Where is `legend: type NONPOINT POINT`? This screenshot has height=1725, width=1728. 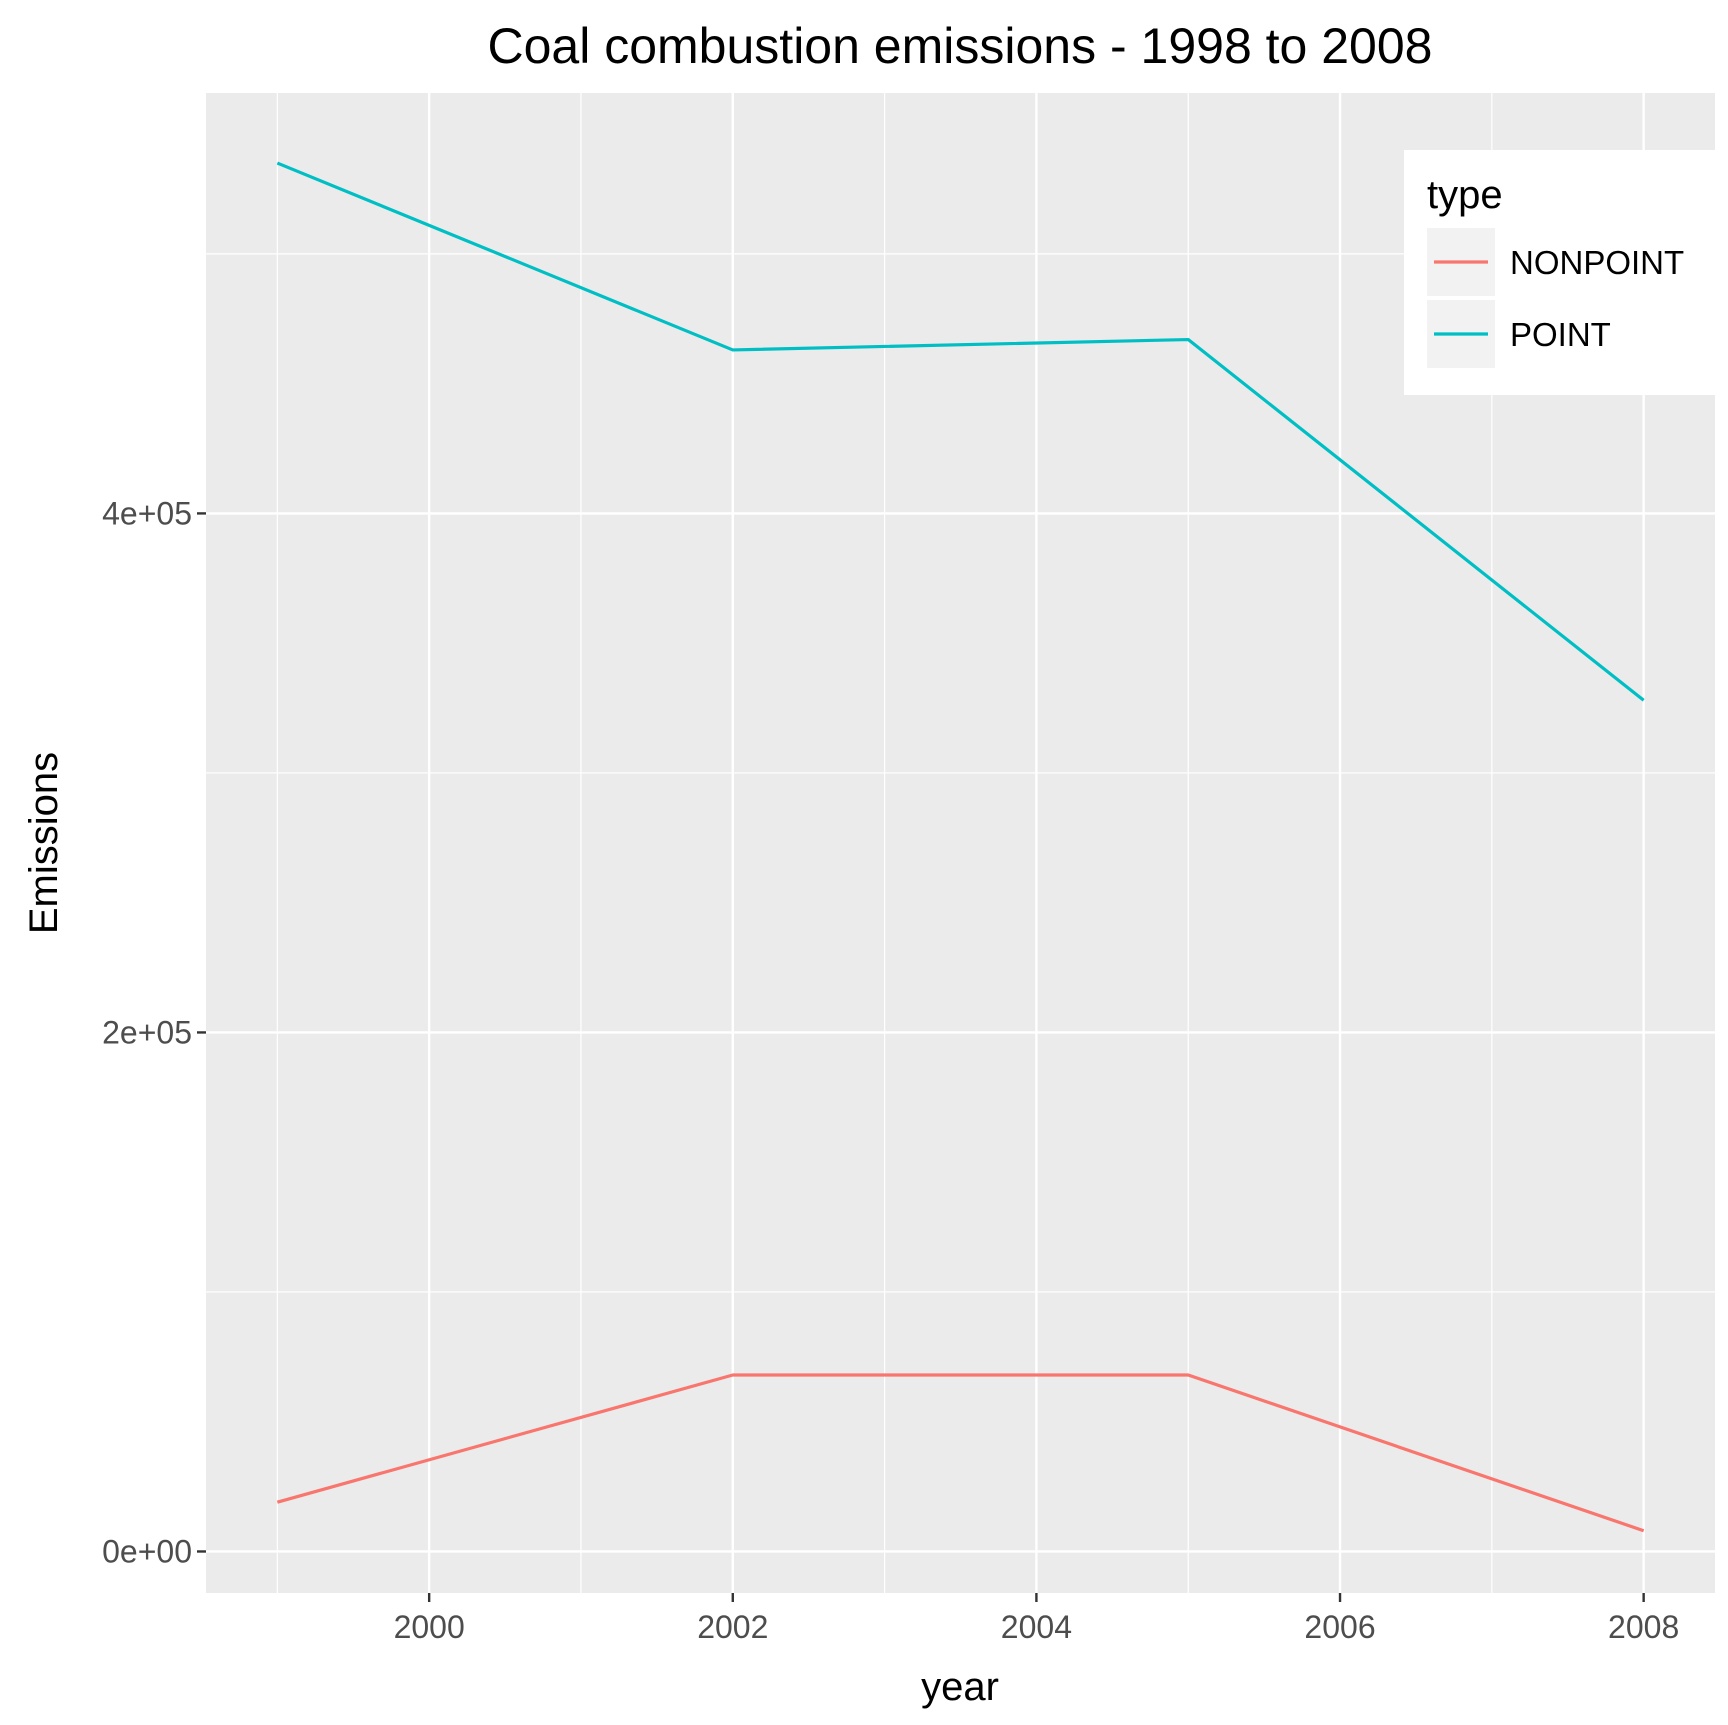
legend: type NONPOINT POINT is located at coordinates (1566, 272).